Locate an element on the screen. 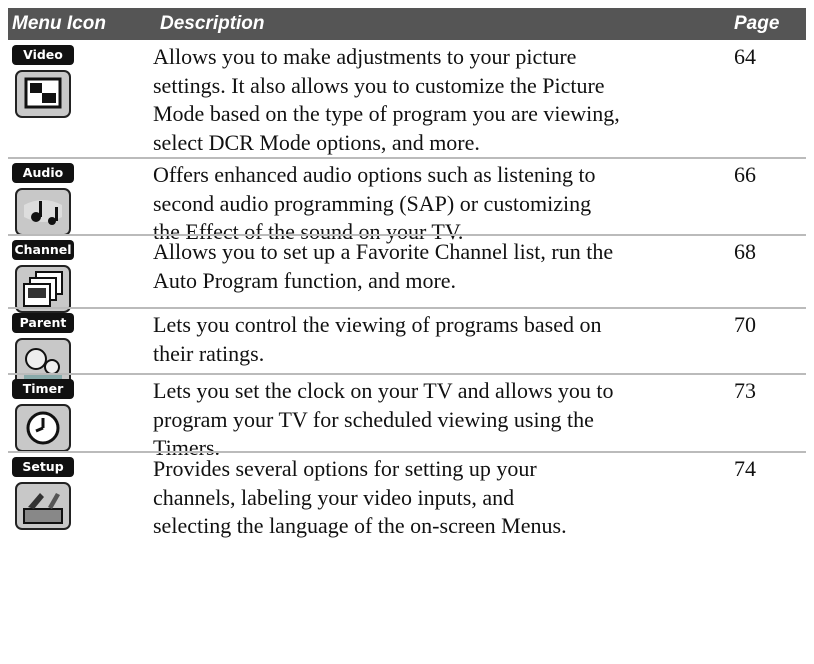  icon-label: Timer is located at coordinates (43, 389).